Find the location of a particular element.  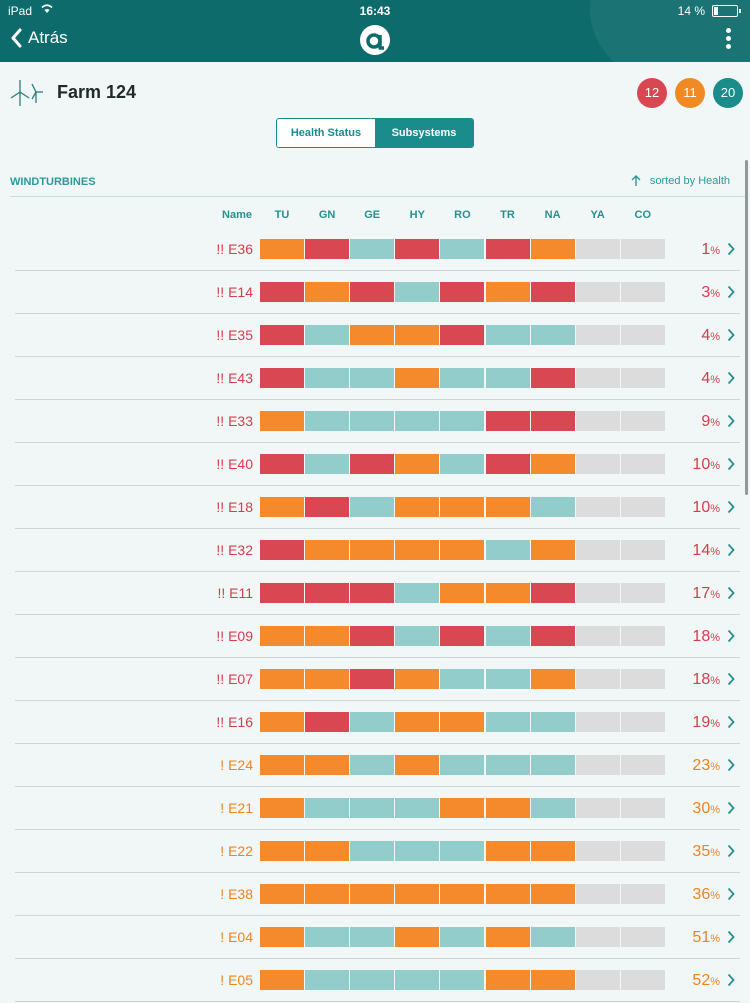

turbine-row: !! E33 9% is located at coordinates (375, 422).